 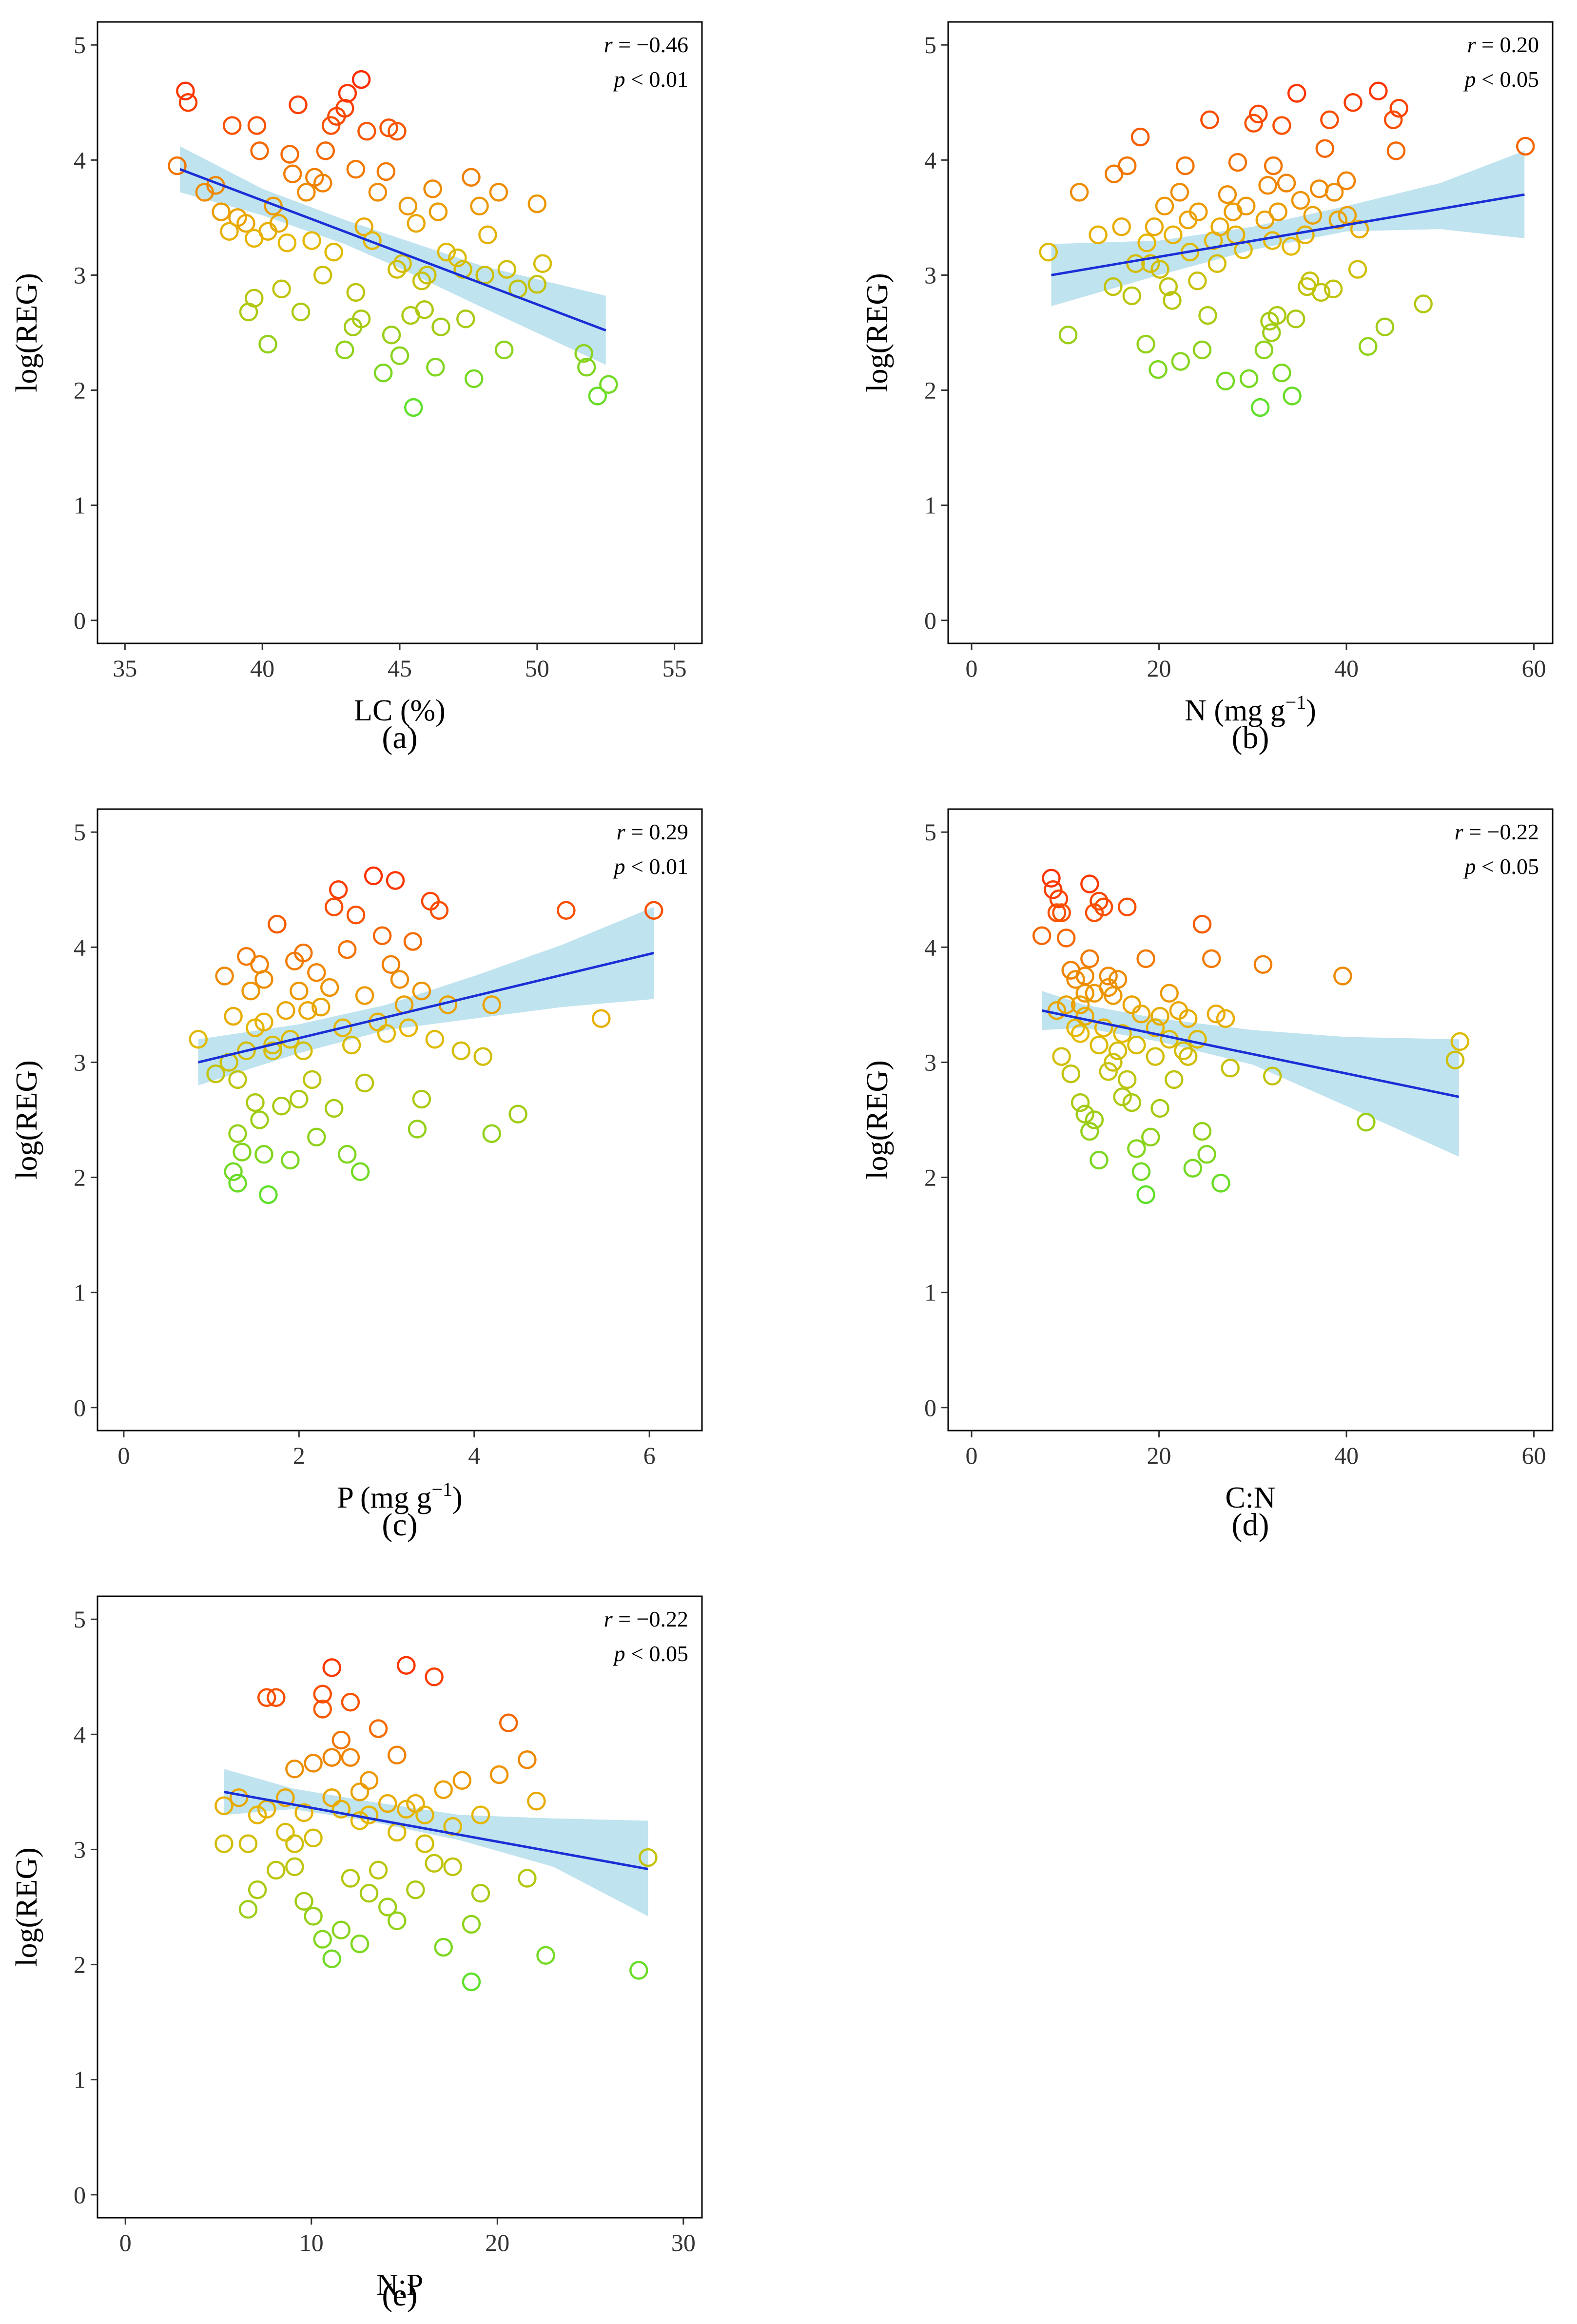 I want to click on r-statistic: r = −0.46, so click(x=646, y=44).